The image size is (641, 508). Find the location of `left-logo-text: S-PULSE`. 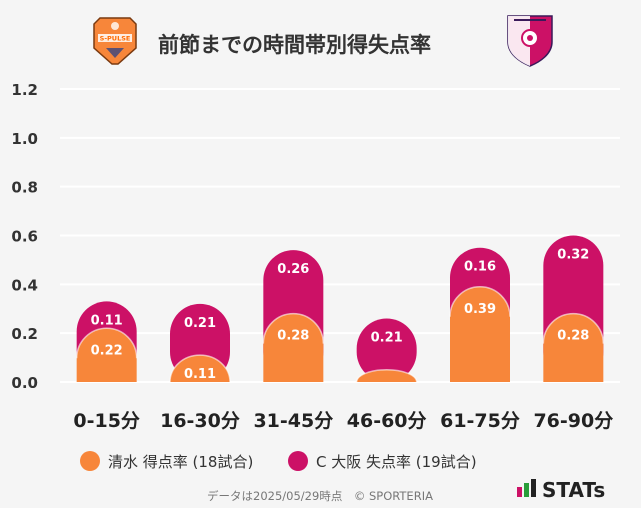

left-logo-text: S-PULSE is located at coordinates (115, 39).